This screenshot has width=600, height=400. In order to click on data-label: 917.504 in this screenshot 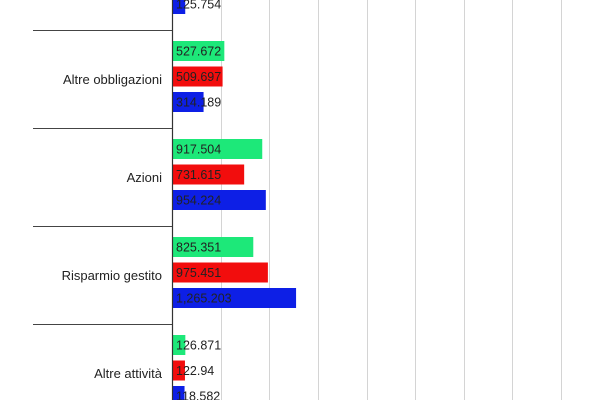, I will do `click(198, 150)`.